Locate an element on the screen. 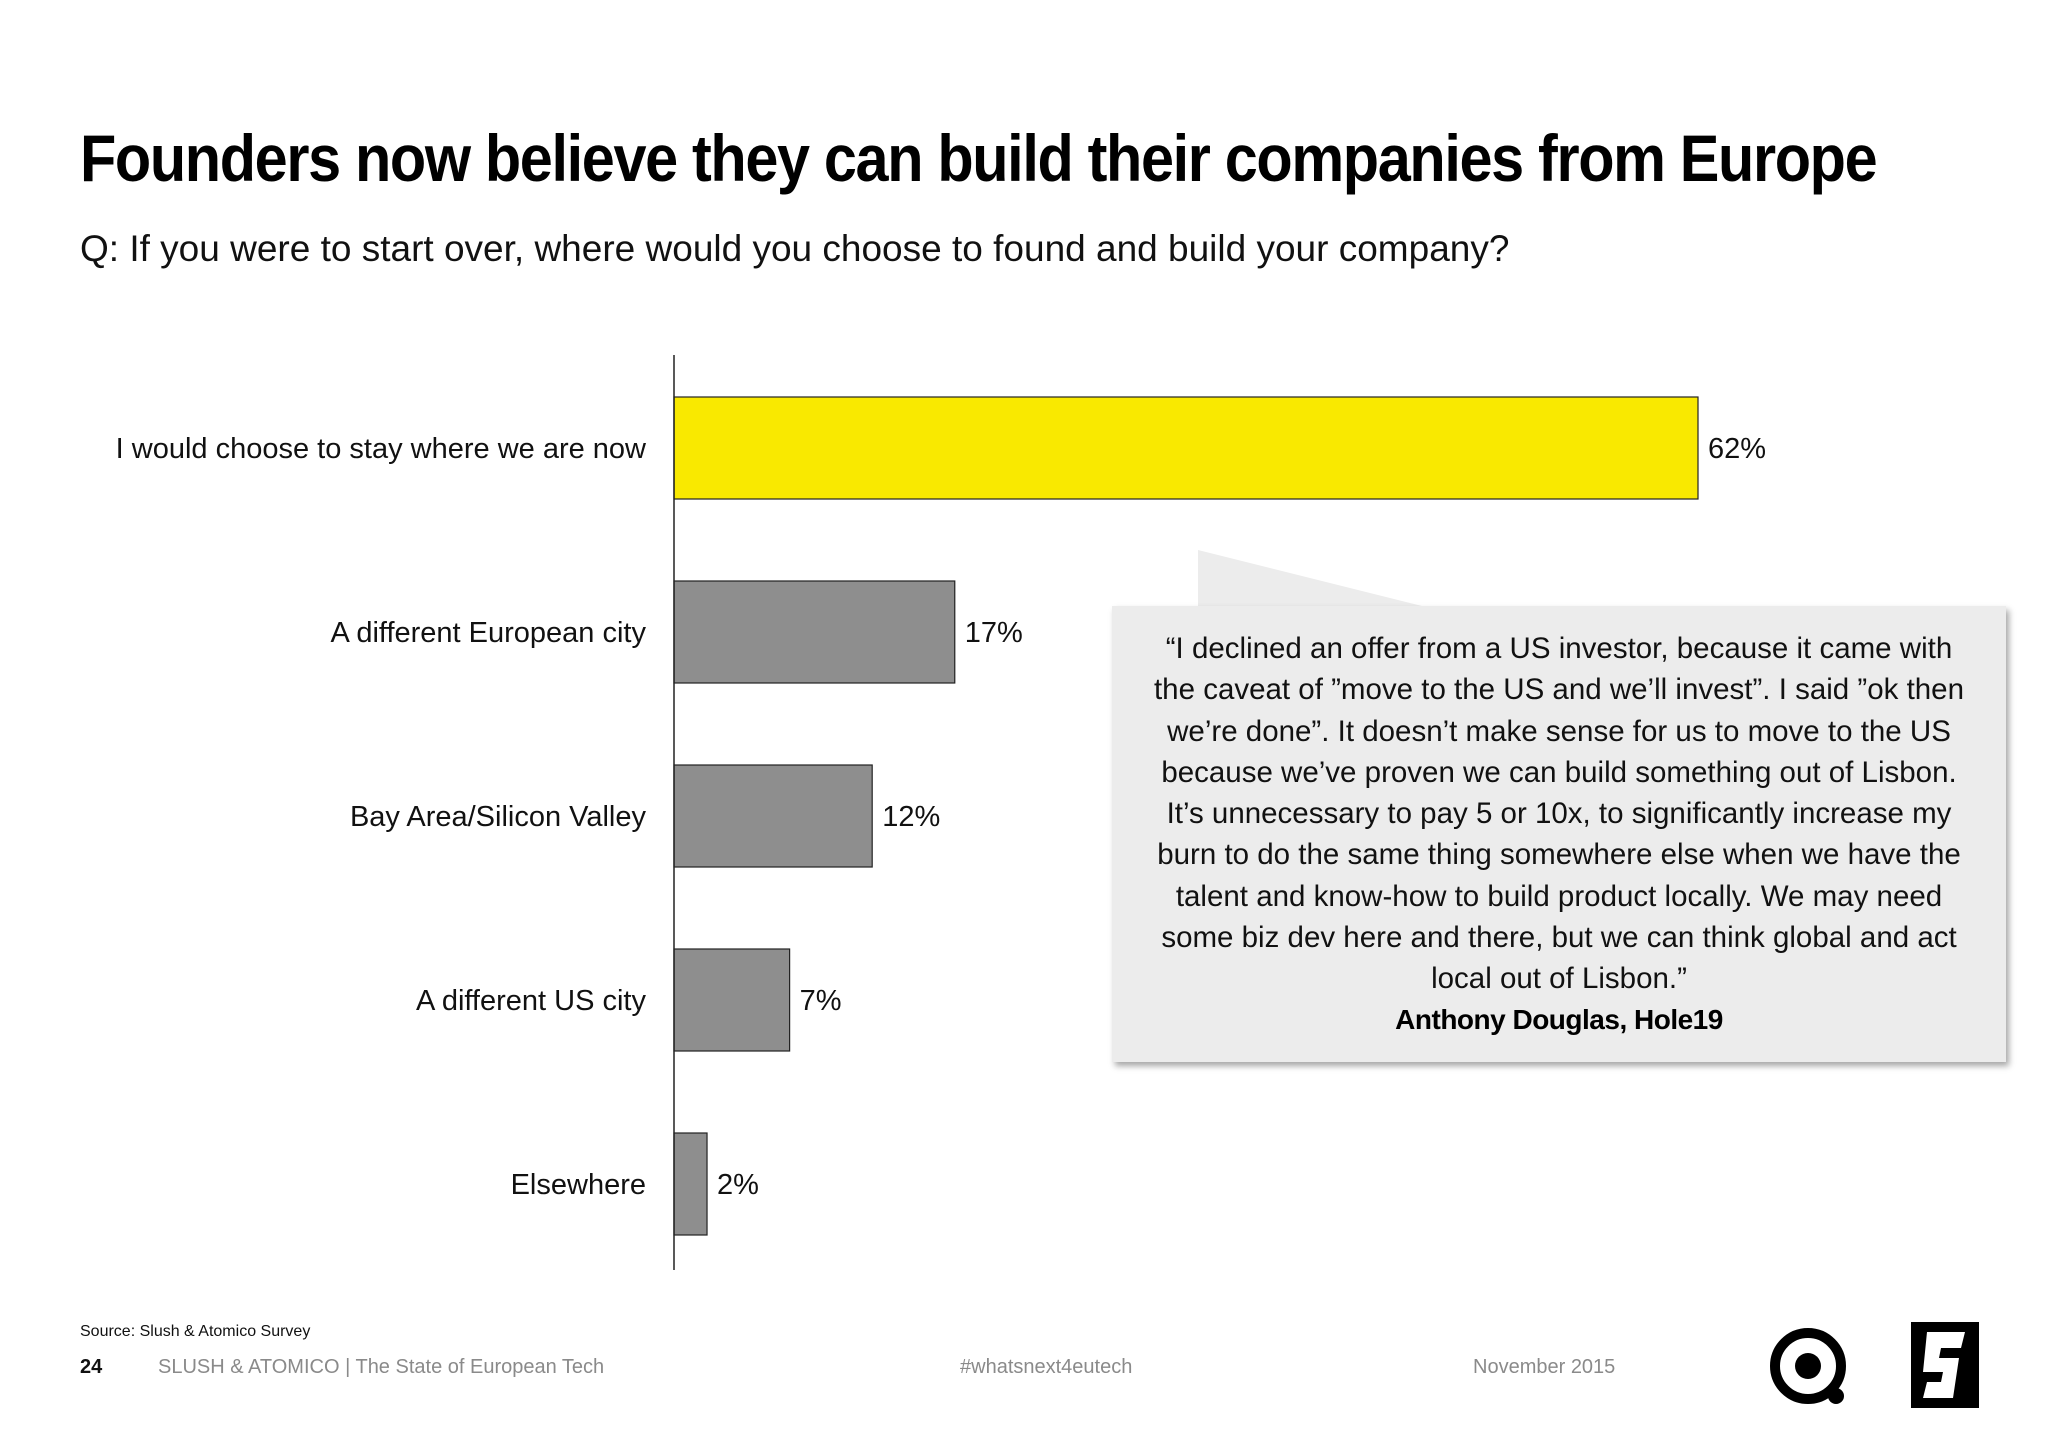  quote-box is located at coordinates (1559, 834).